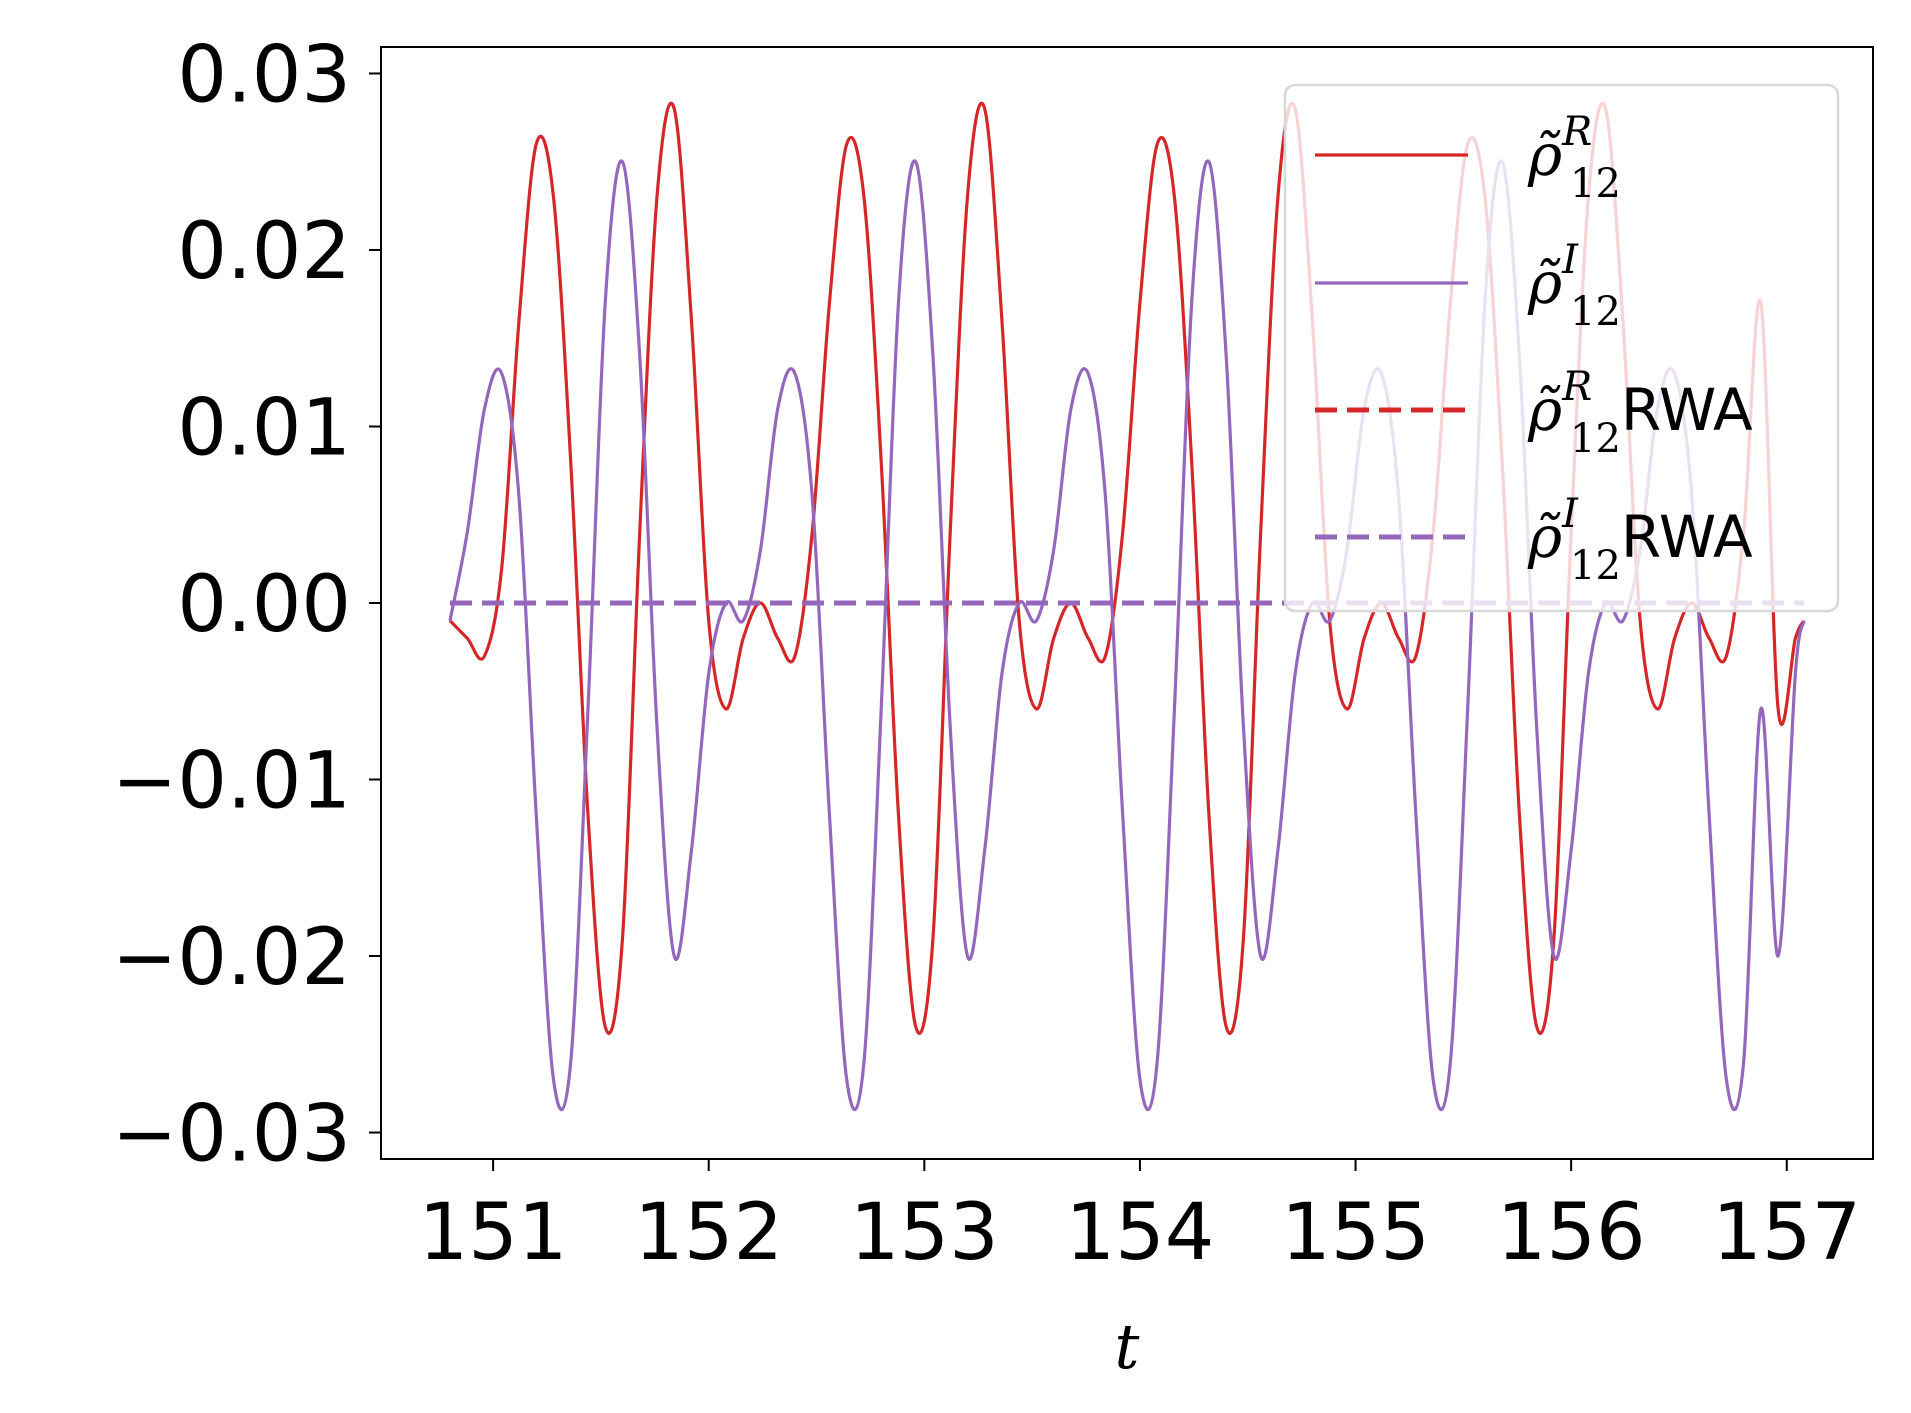 The height and width of the screenshot is (1413, 1911). Describe the element at coordinates (1786, 1233) in the screenshot. I see `x-tick-label: 157` at that location.